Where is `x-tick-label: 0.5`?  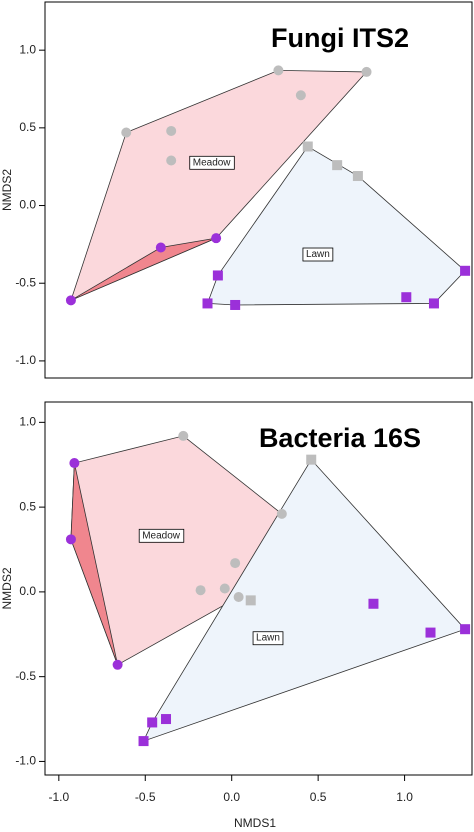 x-tick-label: 0.5 is located at coordinates (318, 797).